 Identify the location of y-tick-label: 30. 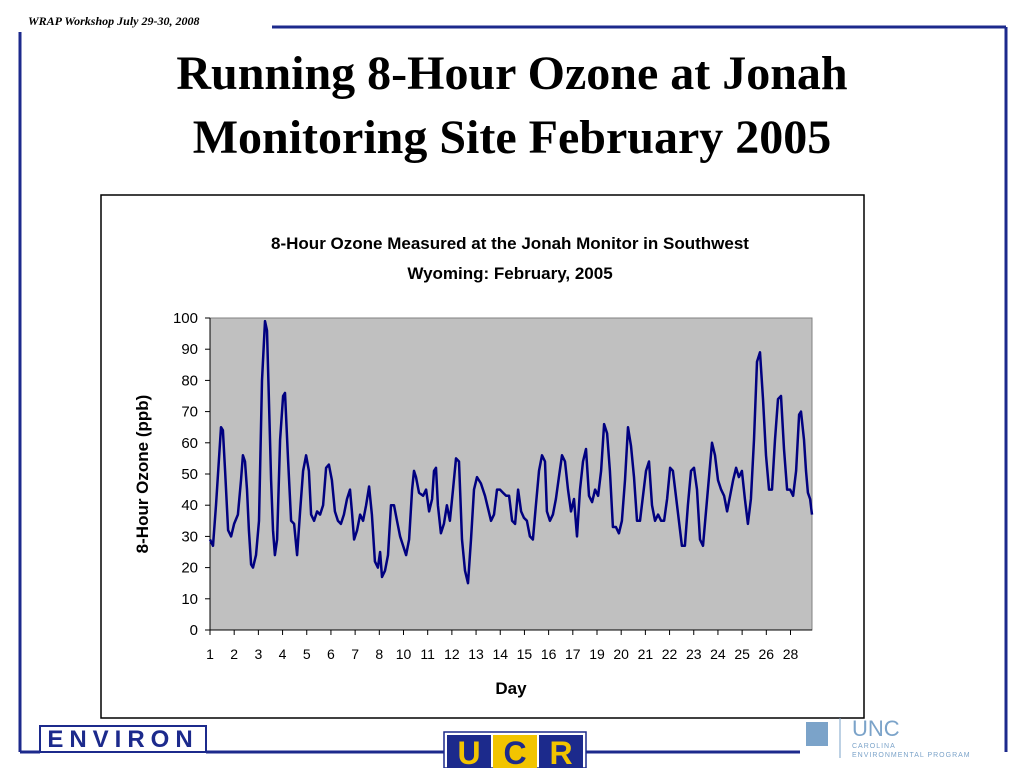
(189, 536).